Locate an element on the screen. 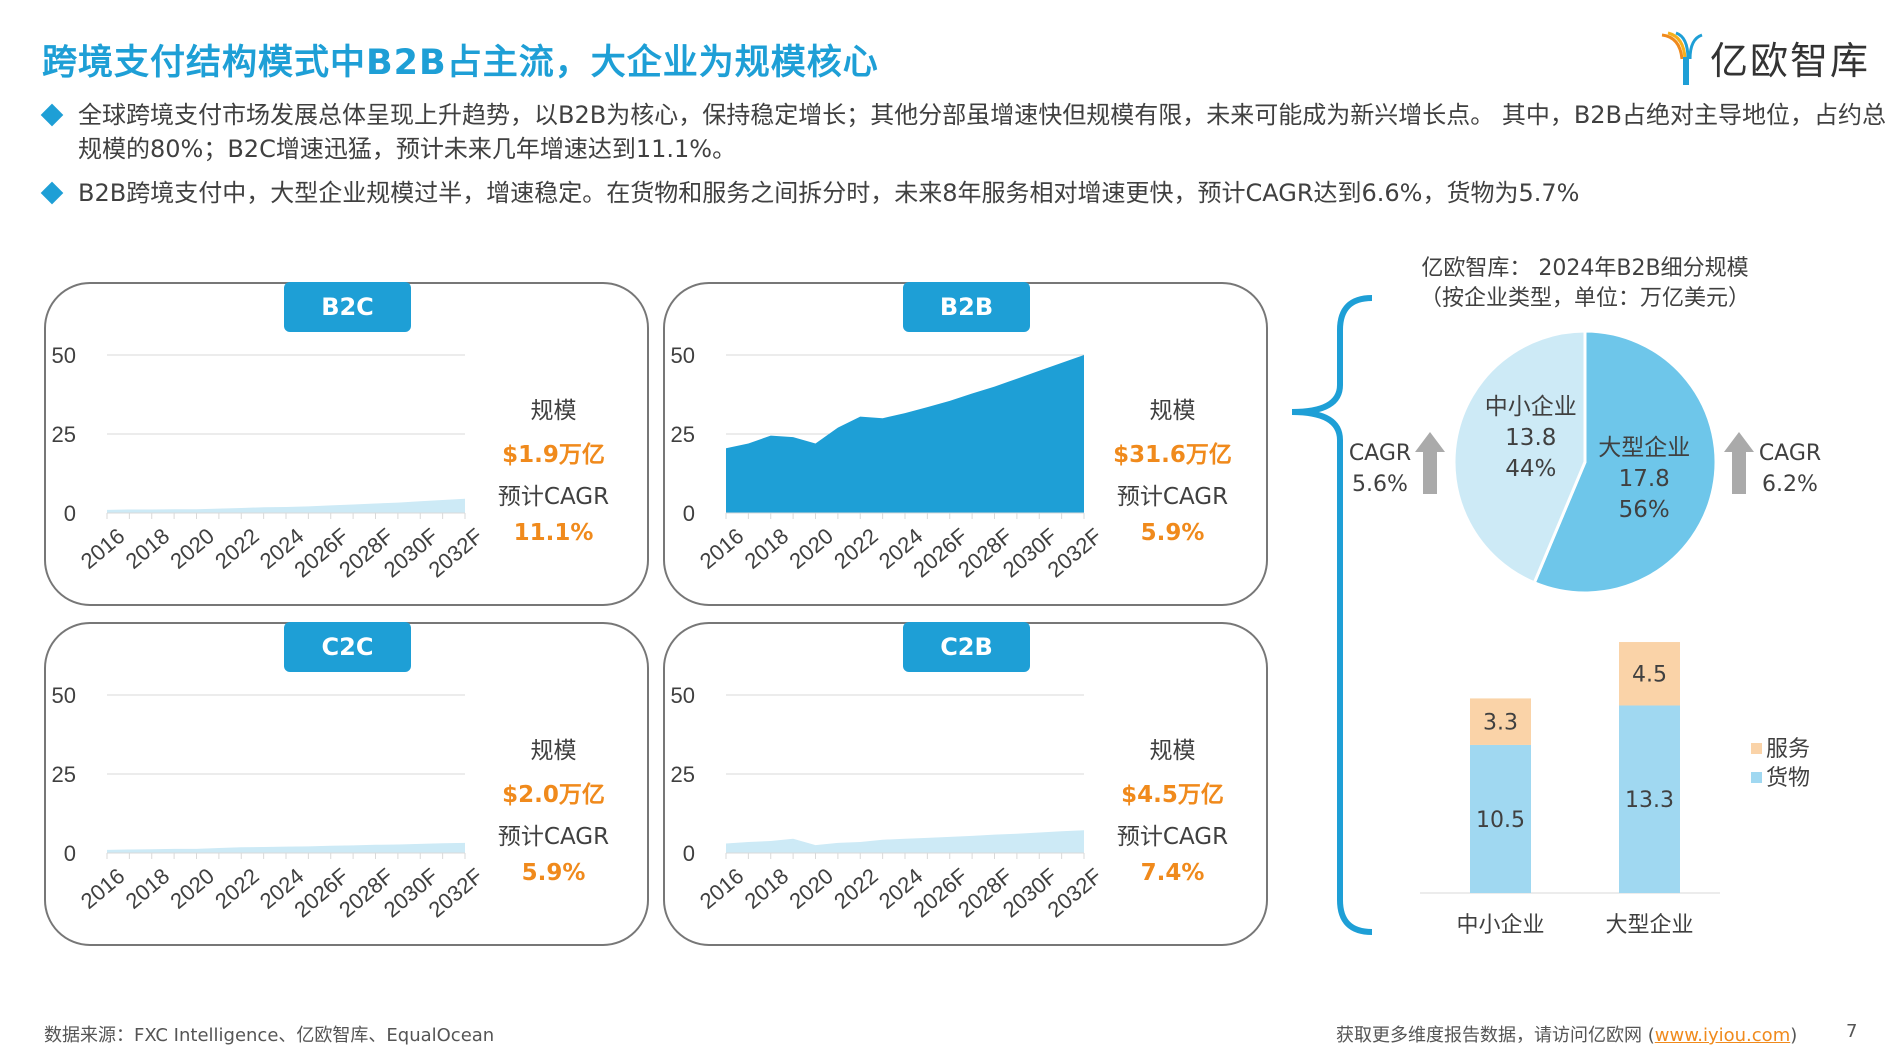  size-value: $1.9万亿 is located at coordinates (553, 455).